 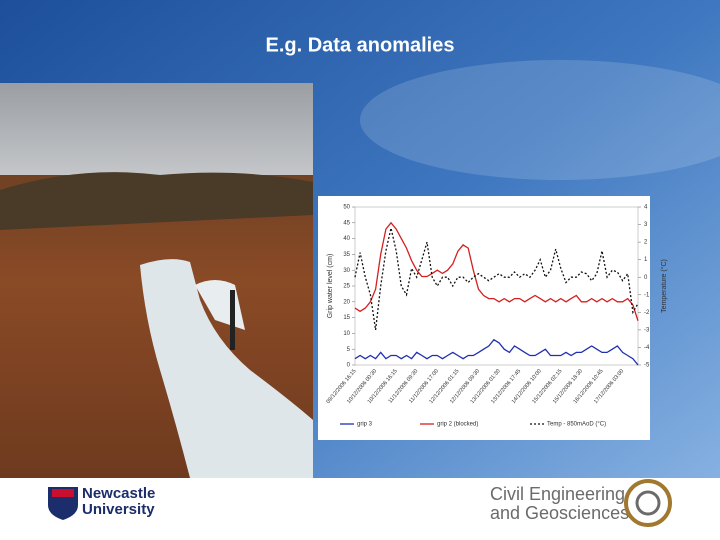 What do you see at coordinates (156, 129) in the screenshot?
I see `photo-sky` at bounding box center [156, 129].